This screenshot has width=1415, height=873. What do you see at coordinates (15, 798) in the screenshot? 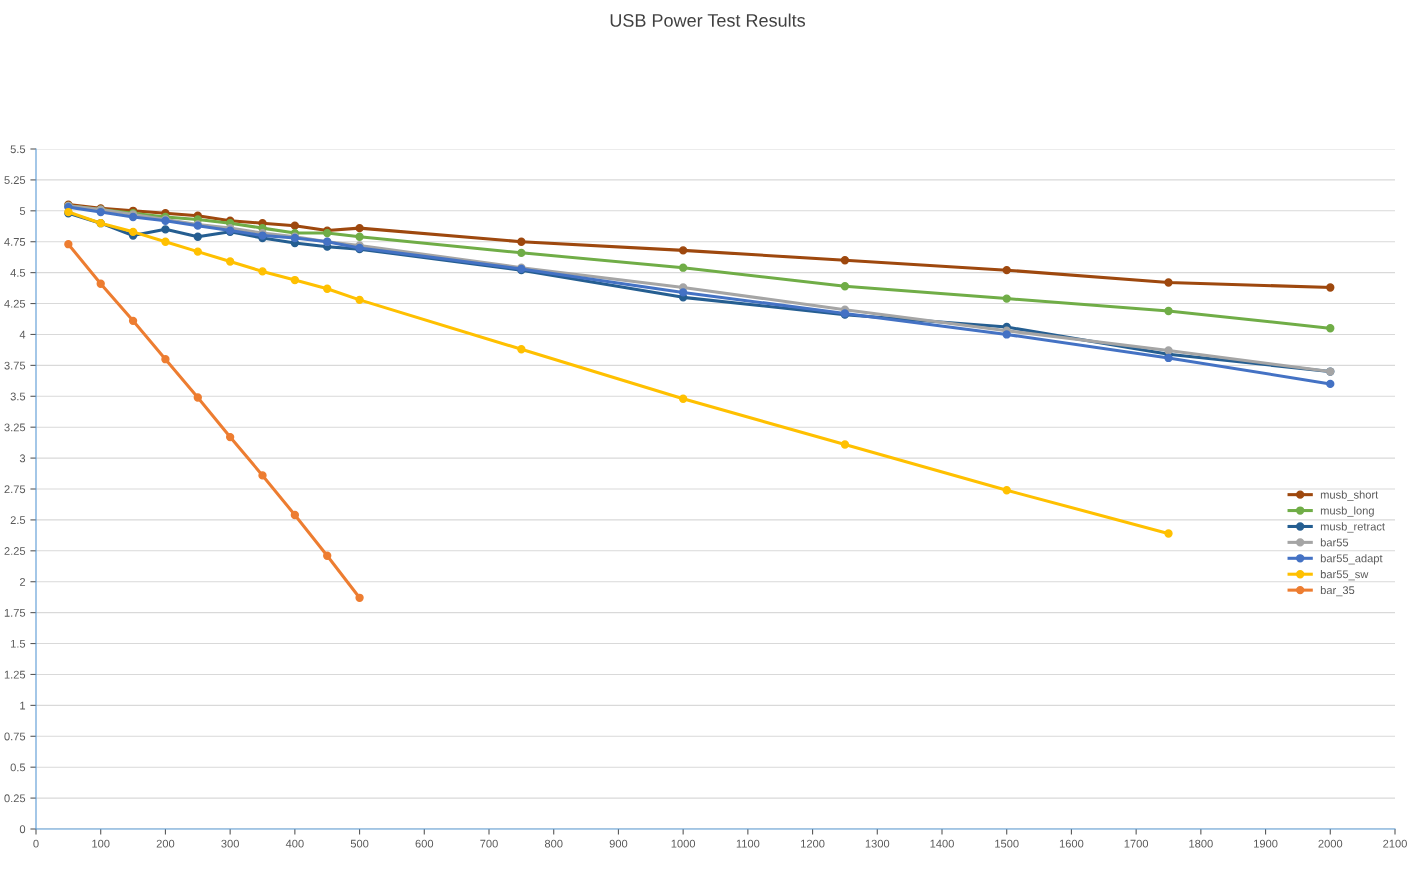
I see `y-tick-label: 0.25` at bounding box center [15, 798].